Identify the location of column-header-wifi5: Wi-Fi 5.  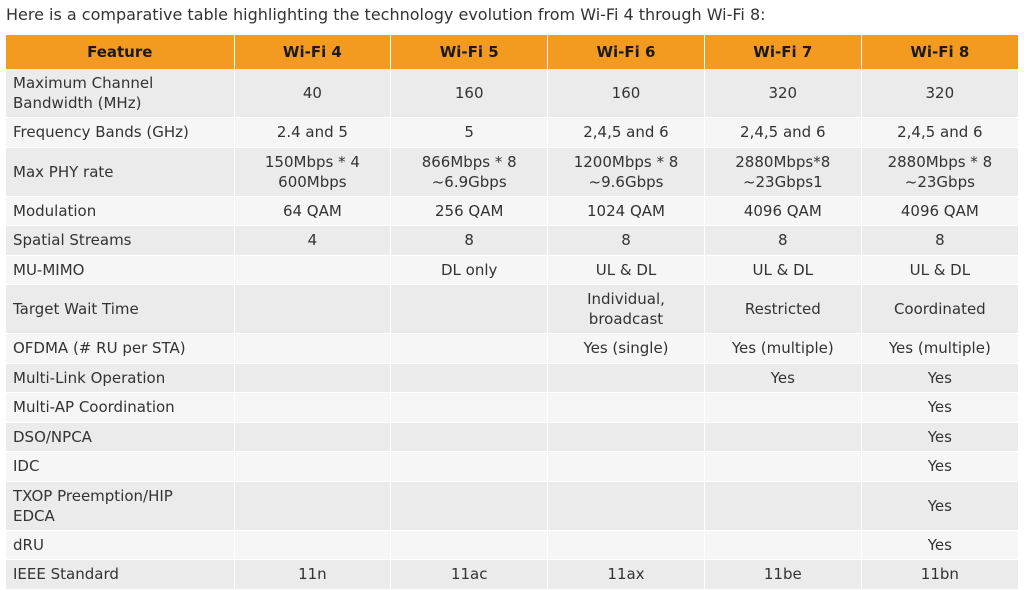
(469, 52).